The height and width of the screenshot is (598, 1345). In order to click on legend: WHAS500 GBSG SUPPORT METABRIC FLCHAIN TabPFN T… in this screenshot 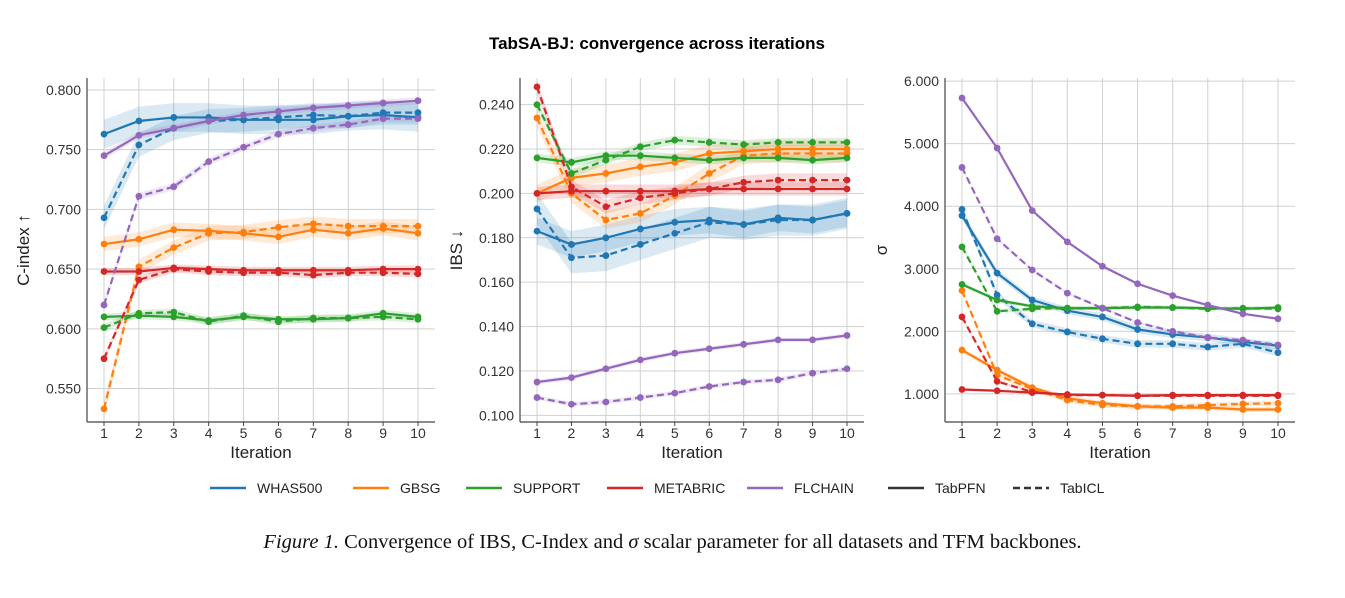, I will do `click(657, 488)`.